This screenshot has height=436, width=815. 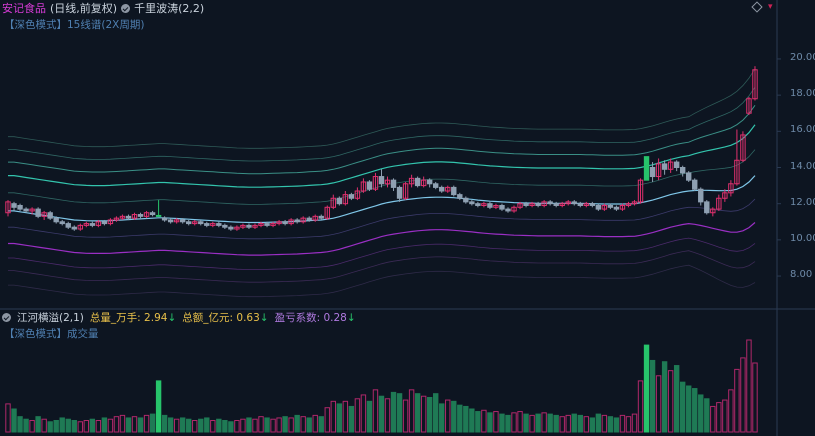 I want to click on indicator-toggle-icon, so click(x=126, y=8).